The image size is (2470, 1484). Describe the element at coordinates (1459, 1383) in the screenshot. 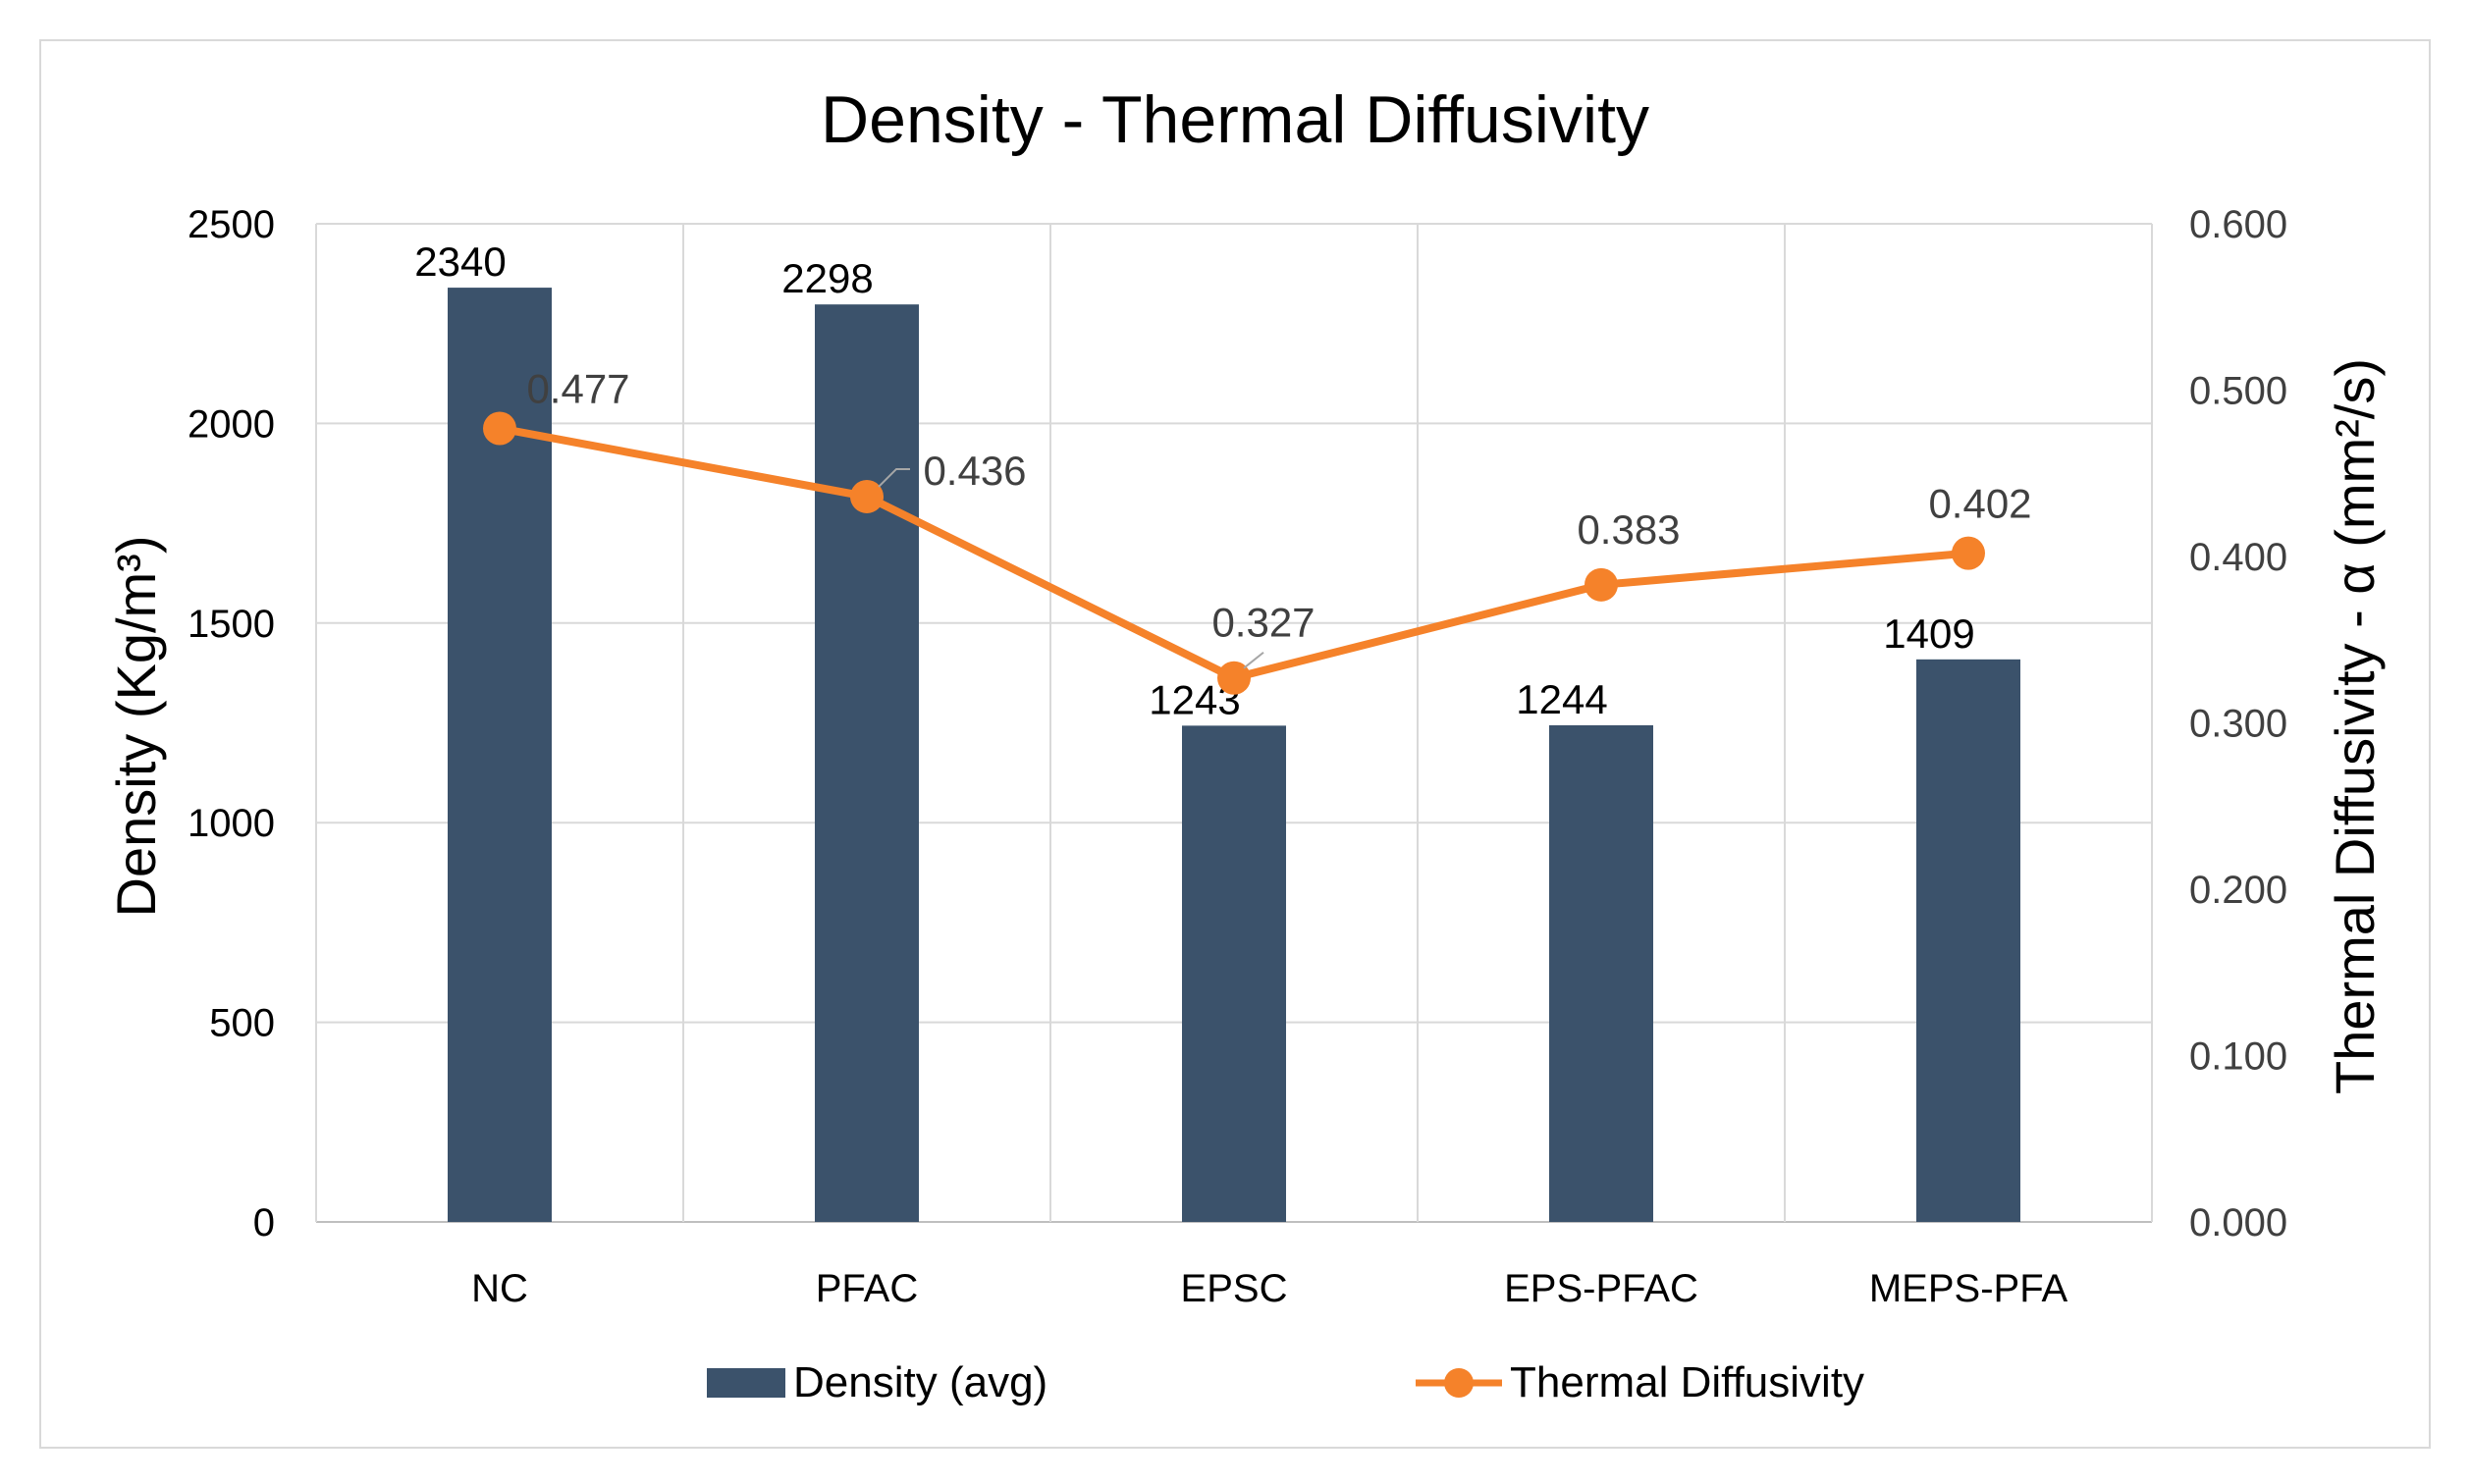

I see `legend-diffusivity-swatch-marker` at that location.